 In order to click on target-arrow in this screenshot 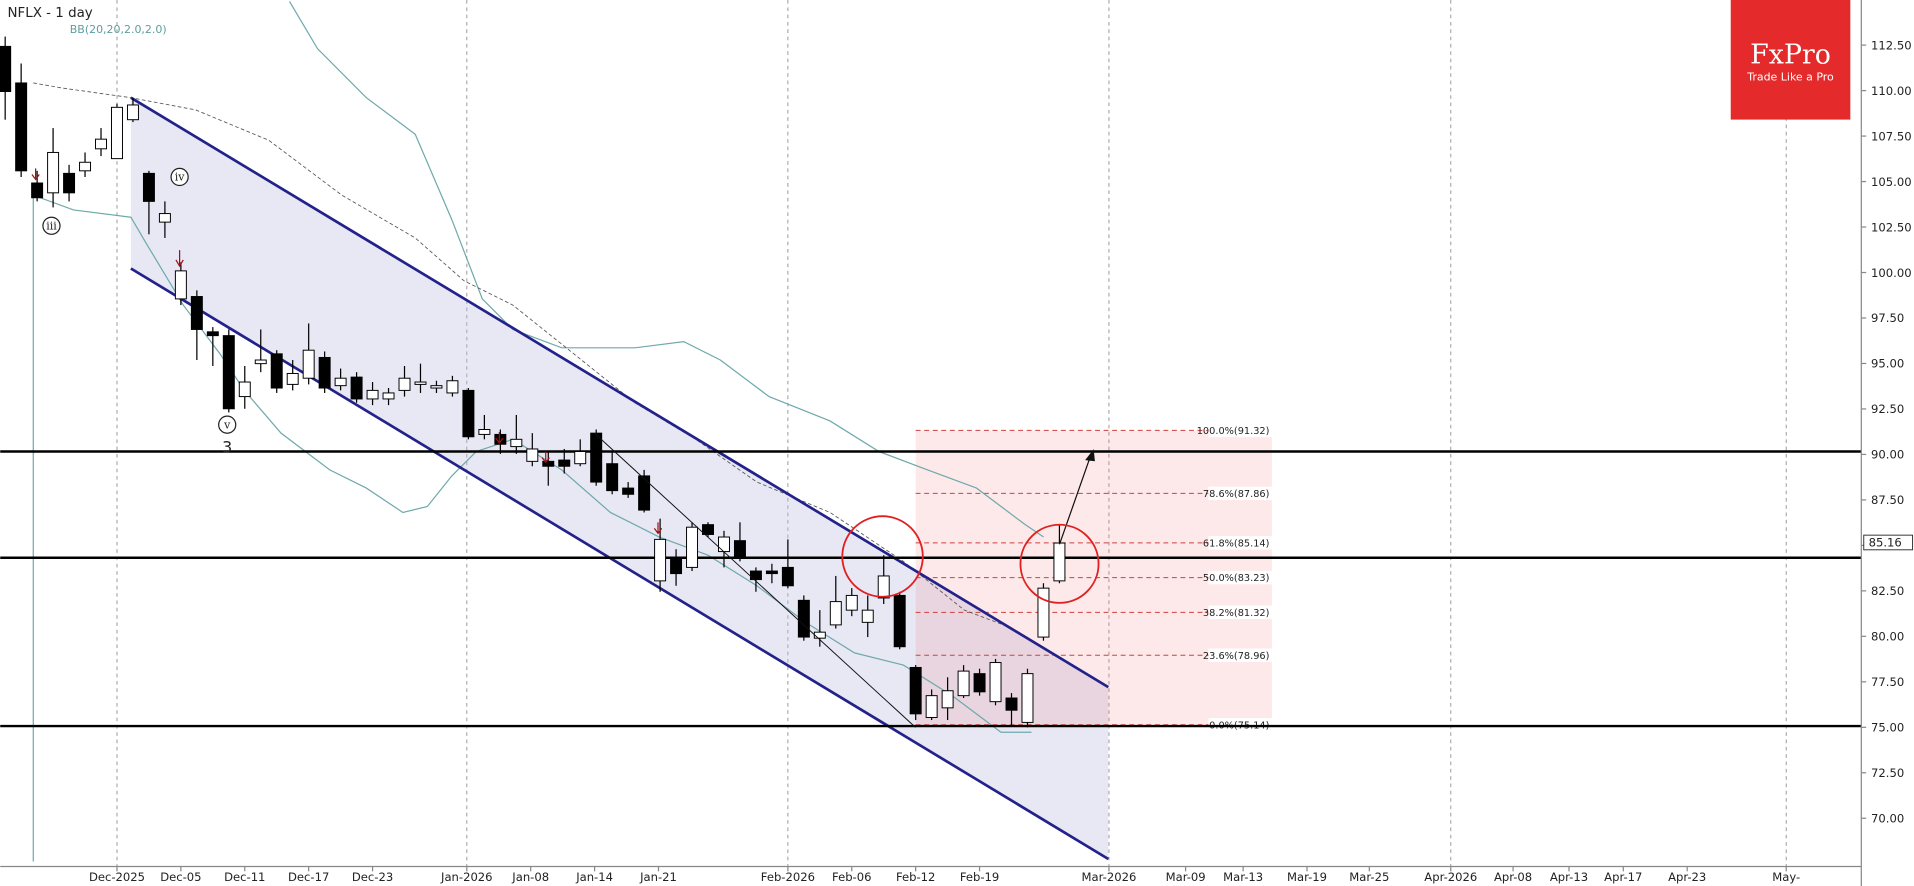, I will do `click(1075, 499)`.